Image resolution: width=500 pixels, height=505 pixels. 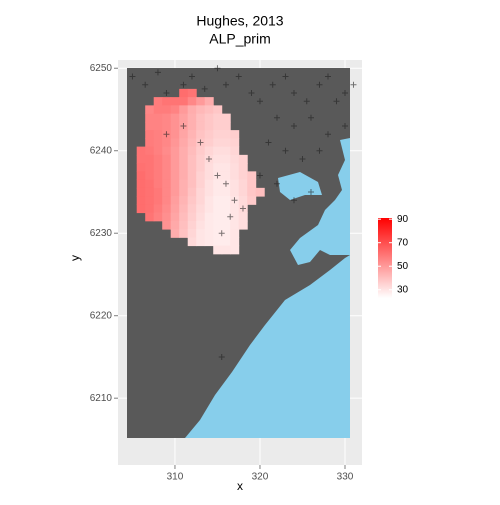 I want to click on raster, so click(x=200, y=171).